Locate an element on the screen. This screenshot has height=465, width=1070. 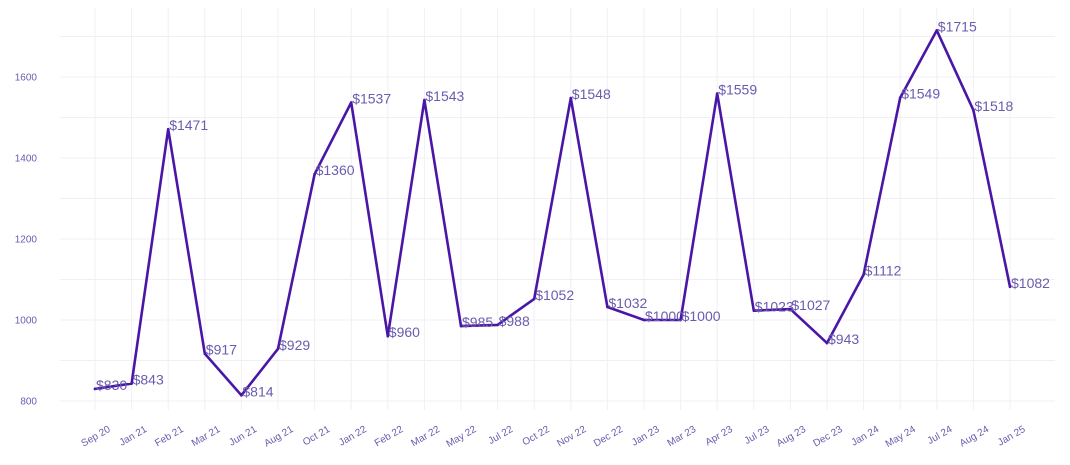
data-label: $960 is located at coordinates (404, 332).